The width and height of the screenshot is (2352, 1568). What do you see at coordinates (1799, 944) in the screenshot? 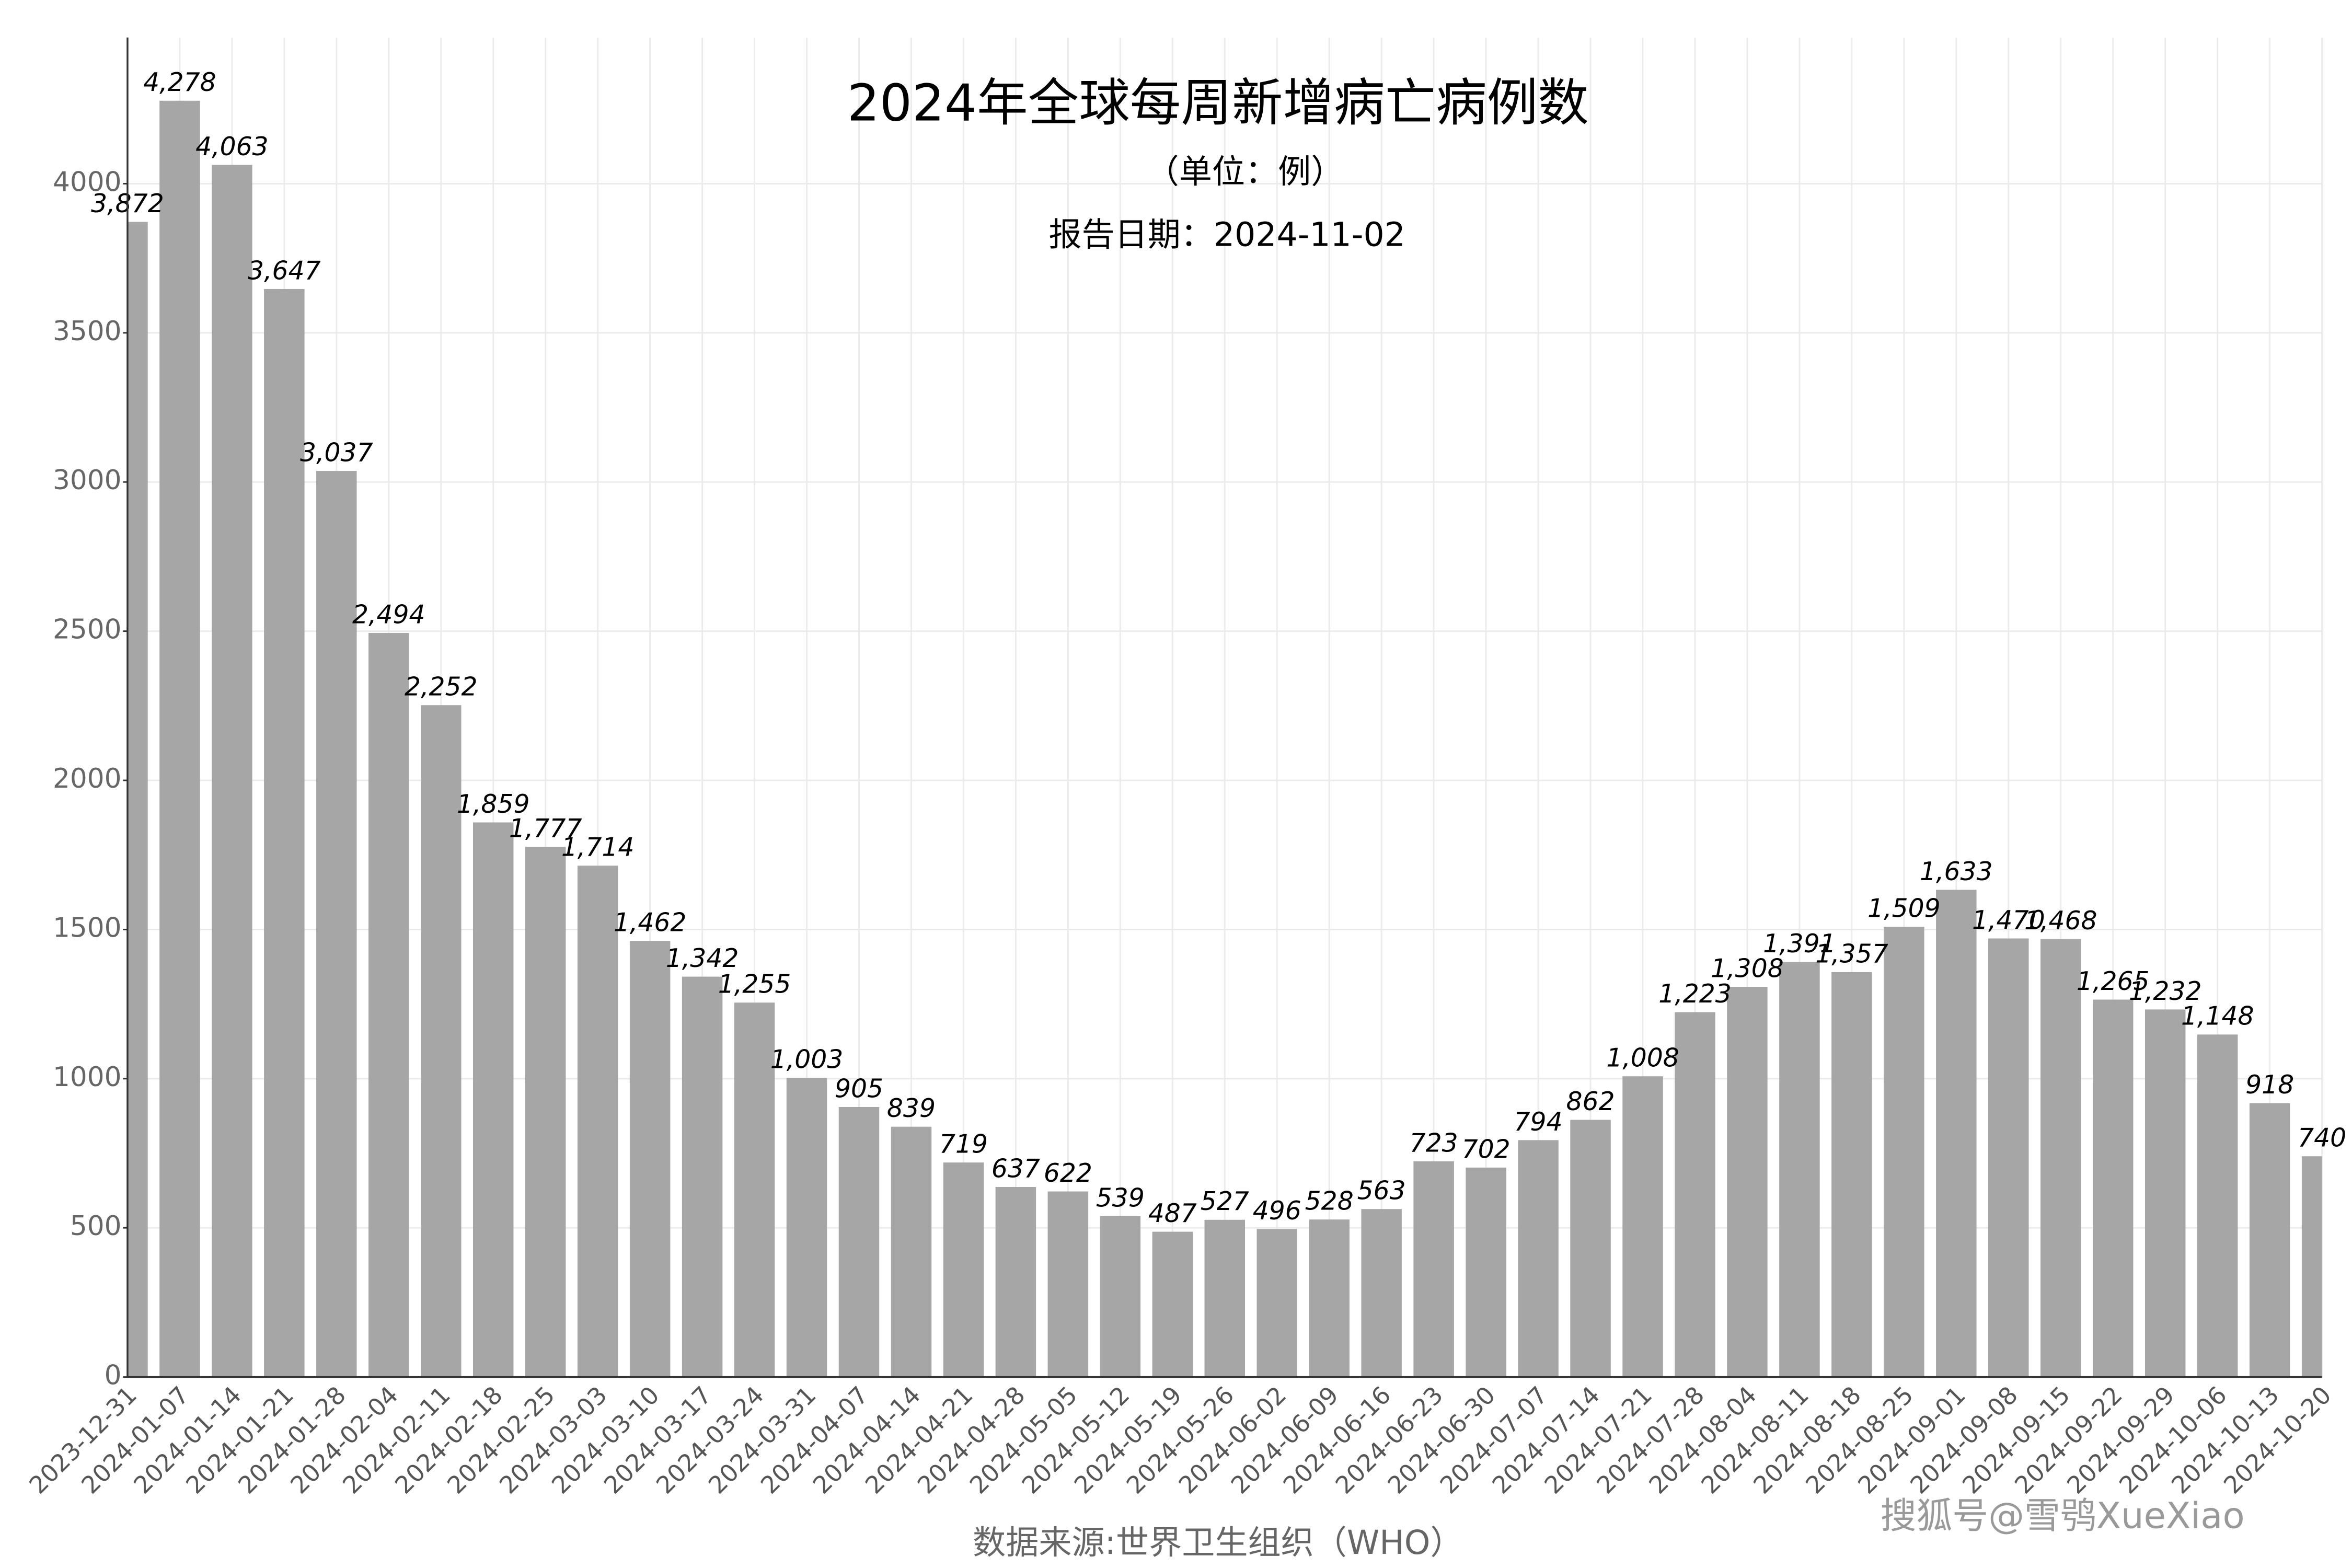
I see `value-label: 1,391` at bounding box center [1799, 944].